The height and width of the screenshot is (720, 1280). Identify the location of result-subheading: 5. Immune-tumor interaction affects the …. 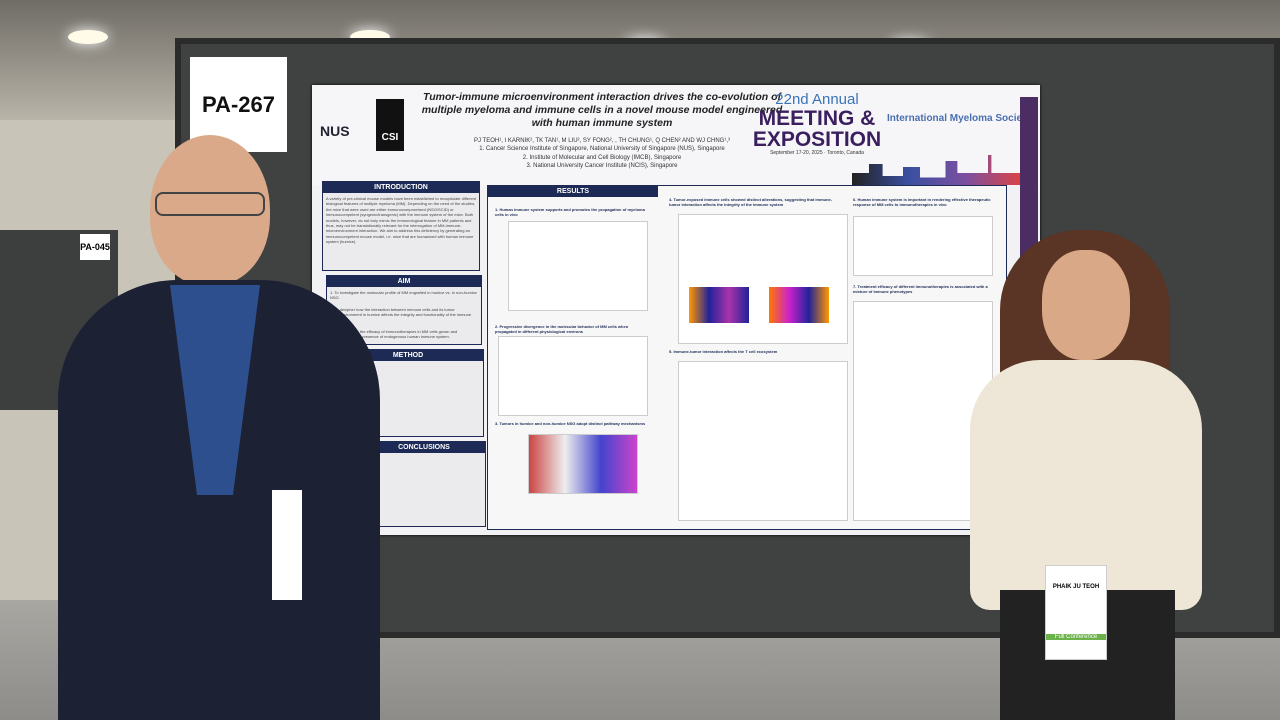
(723, 351).